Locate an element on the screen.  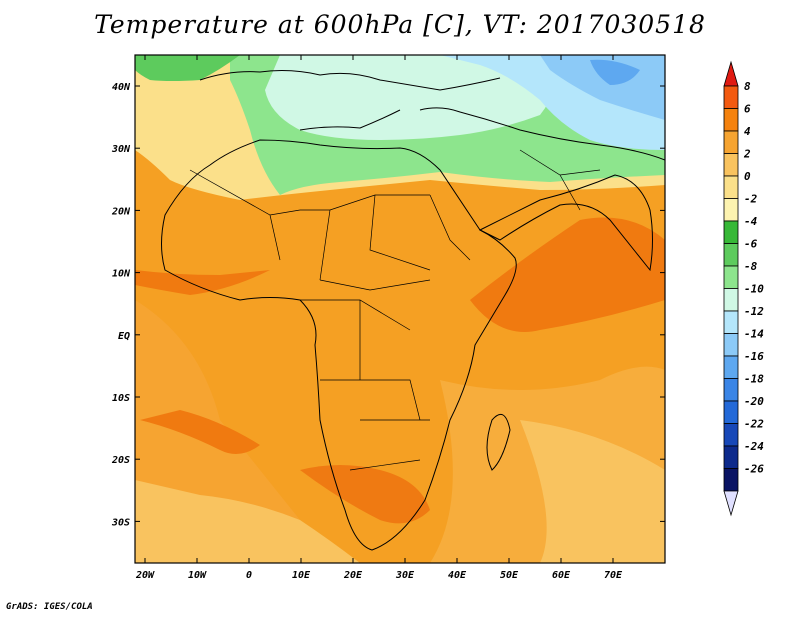
lon-label: 50E is located at coordinates (509, 575).